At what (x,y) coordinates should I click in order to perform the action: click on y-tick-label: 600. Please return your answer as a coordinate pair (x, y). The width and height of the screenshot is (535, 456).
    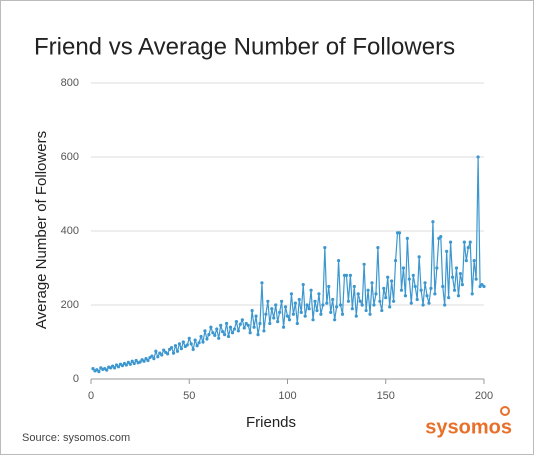
    Looking at the image, I should click on (70, 157).